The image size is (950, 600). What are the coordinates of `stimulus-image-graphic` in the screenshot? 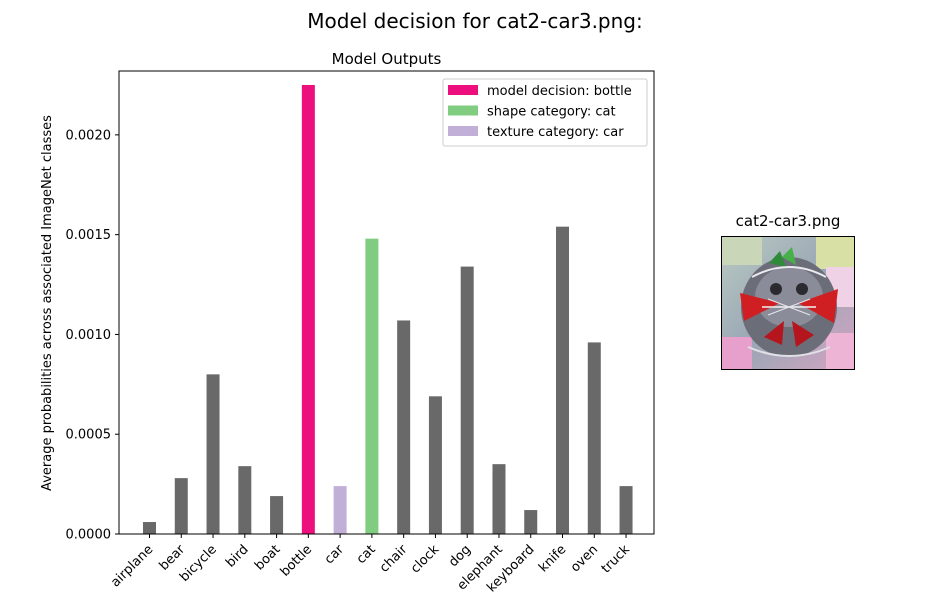 It's located at (788, 303).